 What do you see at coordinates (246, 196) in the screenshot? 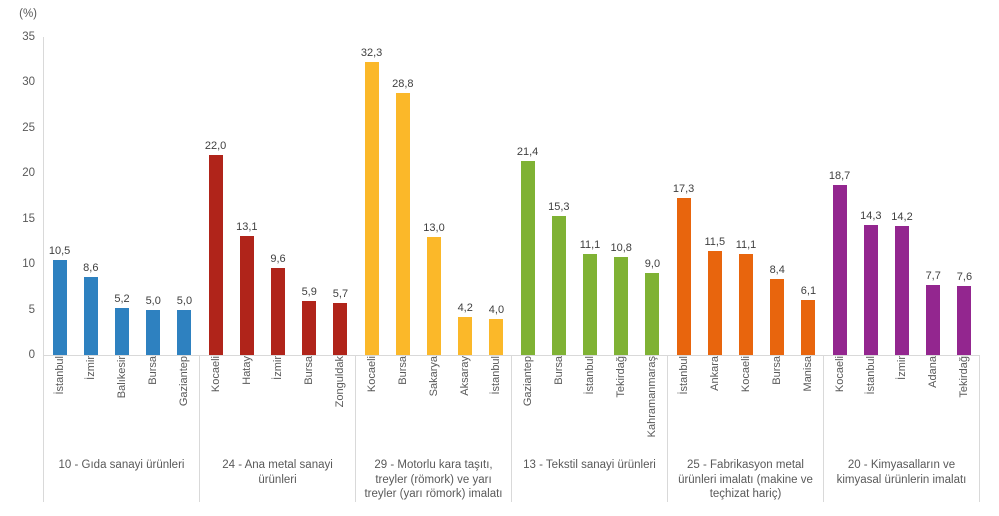
I see `bar-slot: 13,1` at bounding box center [246, 196].